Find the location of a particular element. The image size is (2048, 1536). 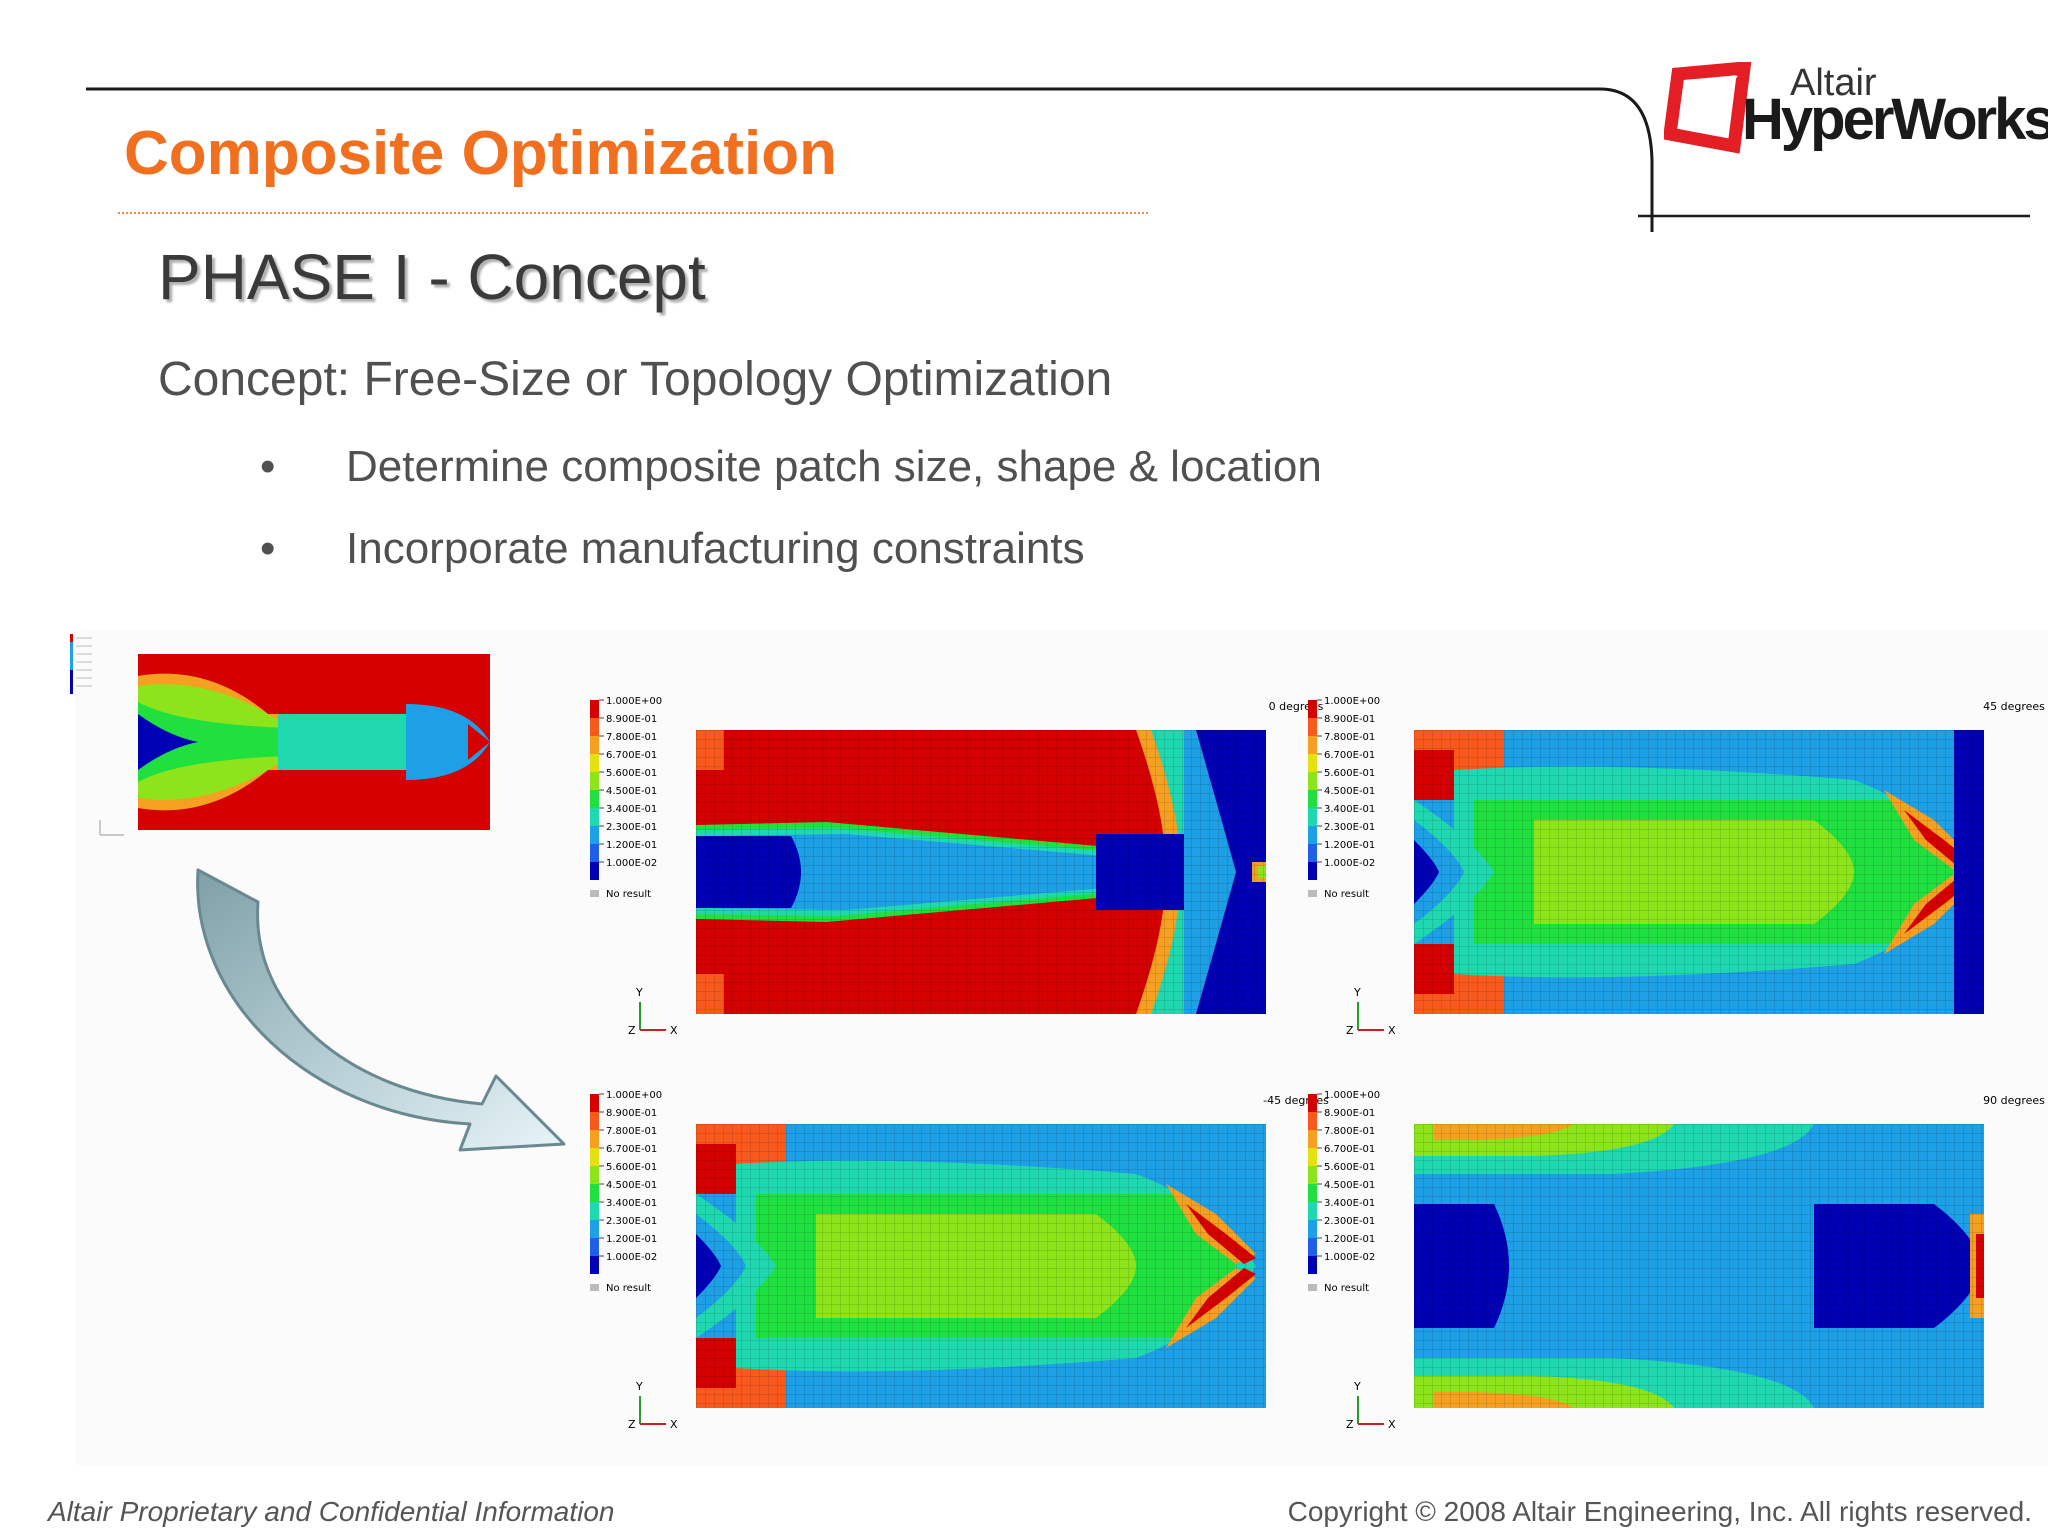

header-rule is located at coordinates (1058, 159).